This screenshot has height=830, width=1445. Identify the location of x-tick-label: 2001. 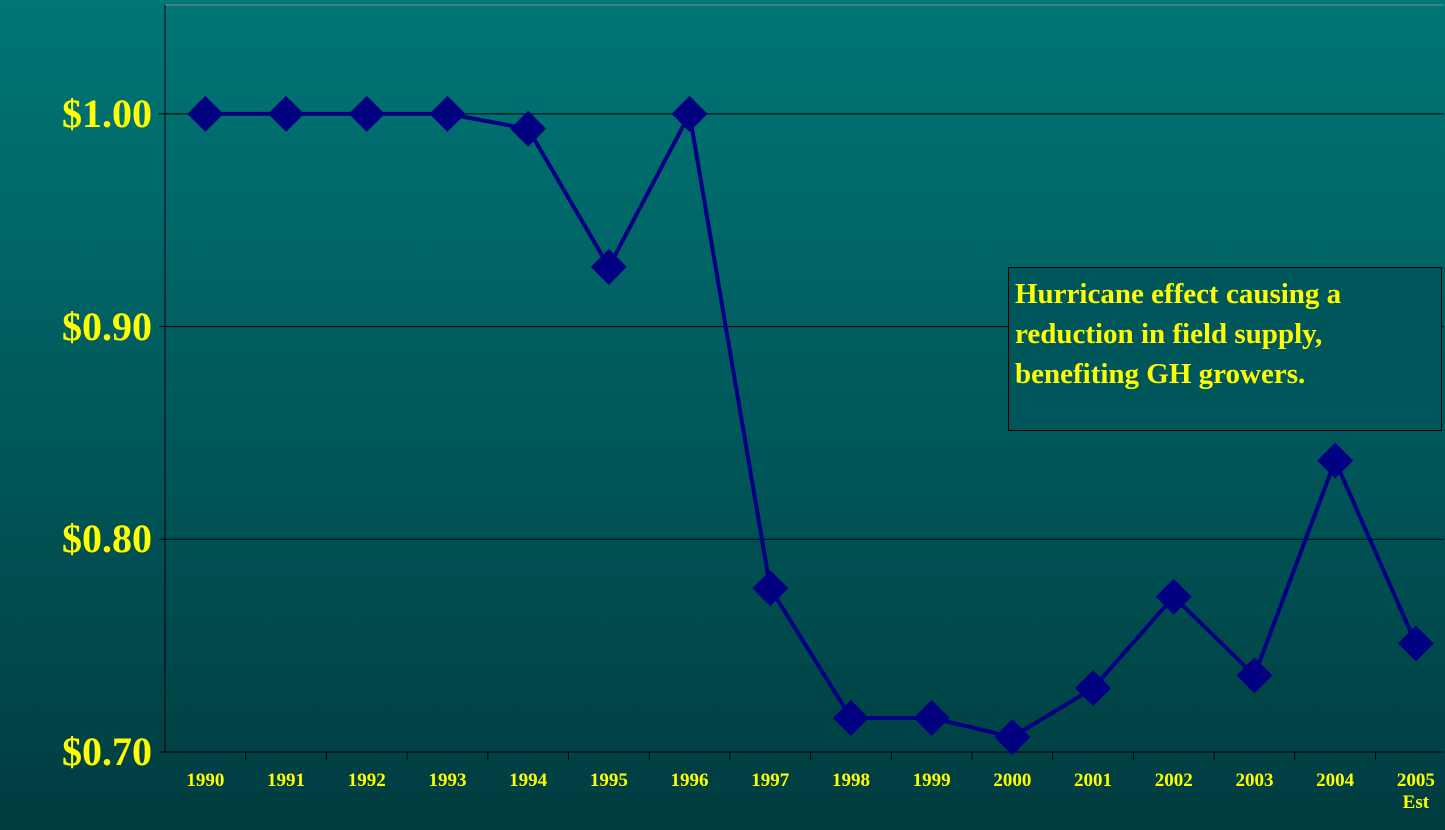
(1093, 780).